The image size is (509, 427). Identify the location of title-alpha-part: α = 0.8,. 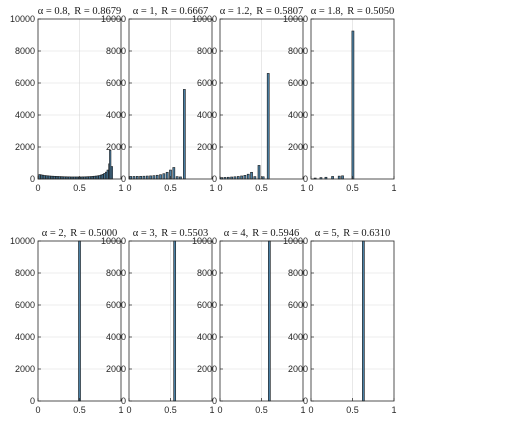
(54, 11).